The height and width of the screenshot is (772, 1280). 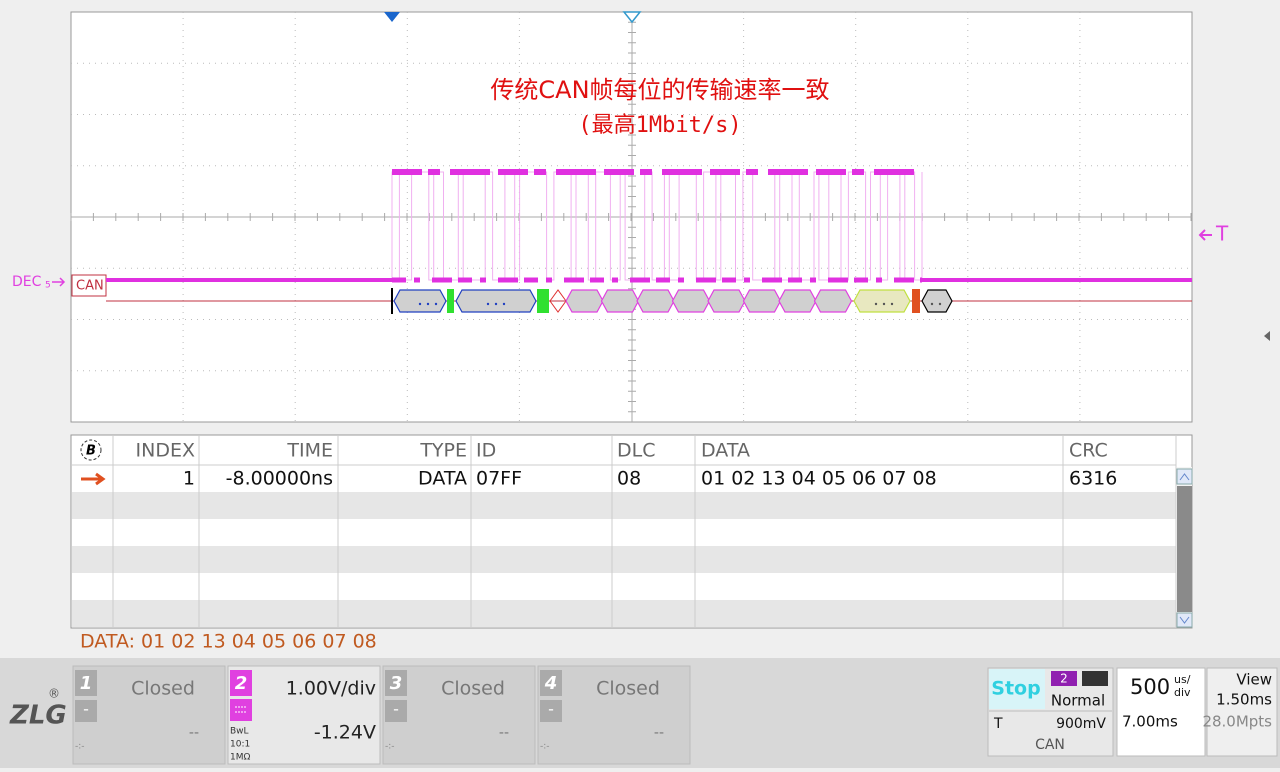 What do you see at coordinates (59, 282) in the screenshot?
I see `channel-arrow` at bounding box center [59, 282].